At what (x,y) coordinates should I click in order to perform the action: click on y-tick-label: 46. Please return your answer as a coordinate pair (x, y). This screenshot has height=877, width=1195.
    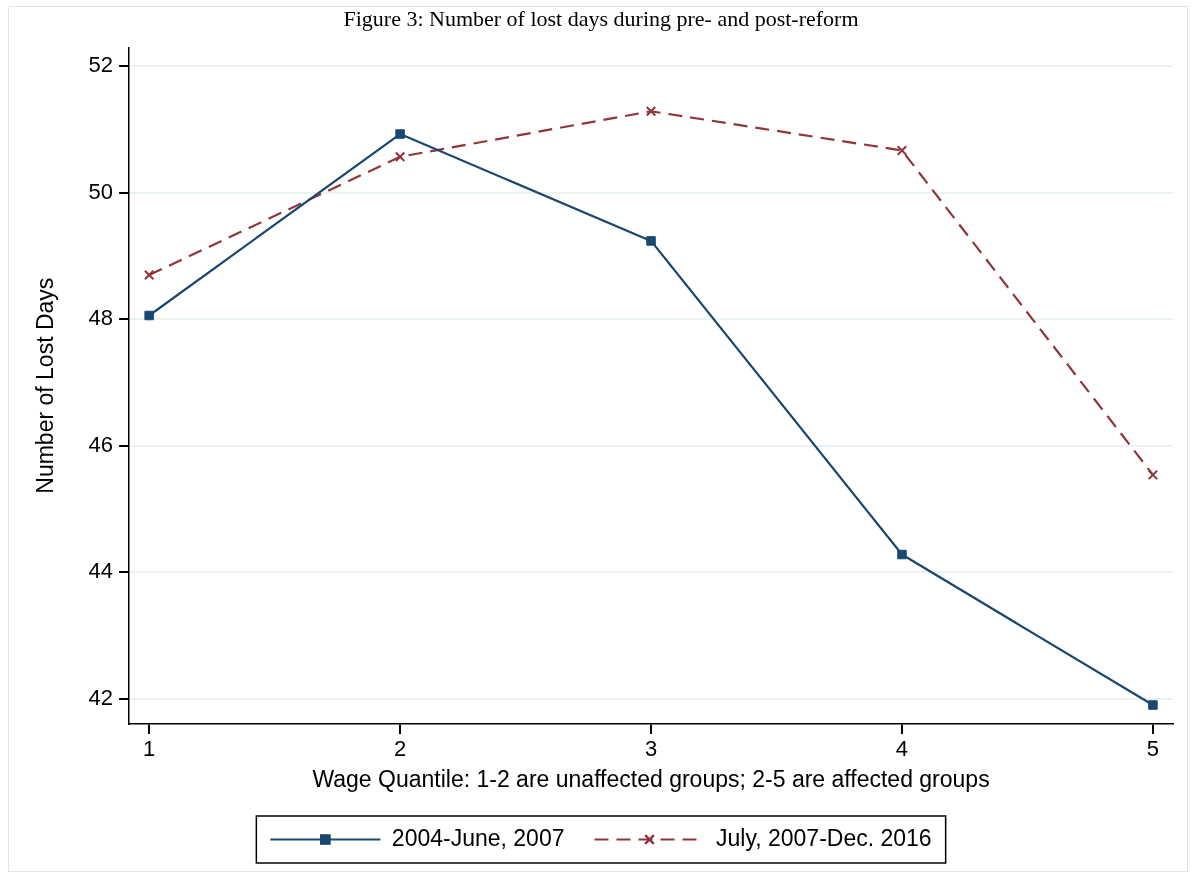
    Looking at the image, I should click on (101, 444).